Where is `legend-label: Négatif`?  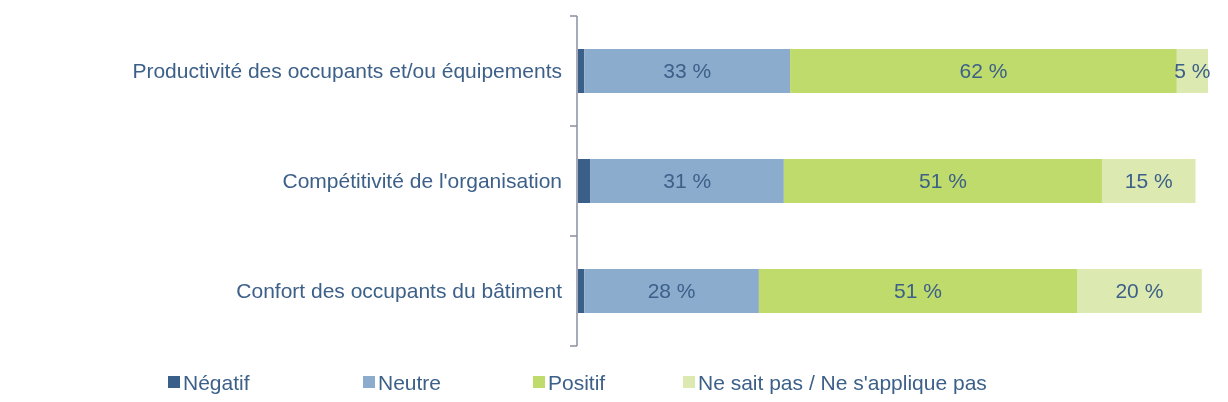 legend-label: Négatif is located at coordinates (216, 382).